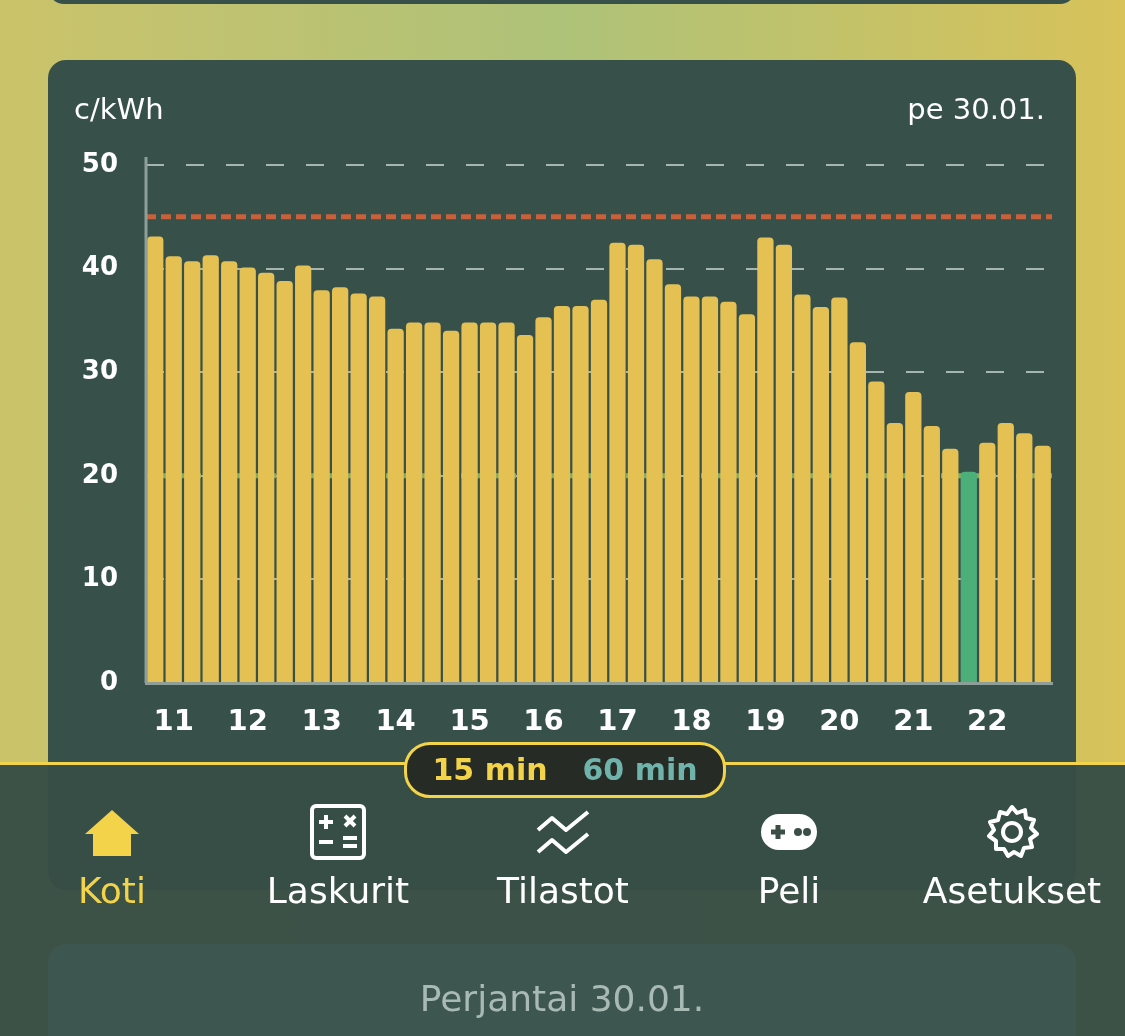 This screenshot has height=1036, width=1125. What do you see at coordinates (99, 266) in the screenshot?
I see `y-tick-label: 40` at bounding box center [99, 266].